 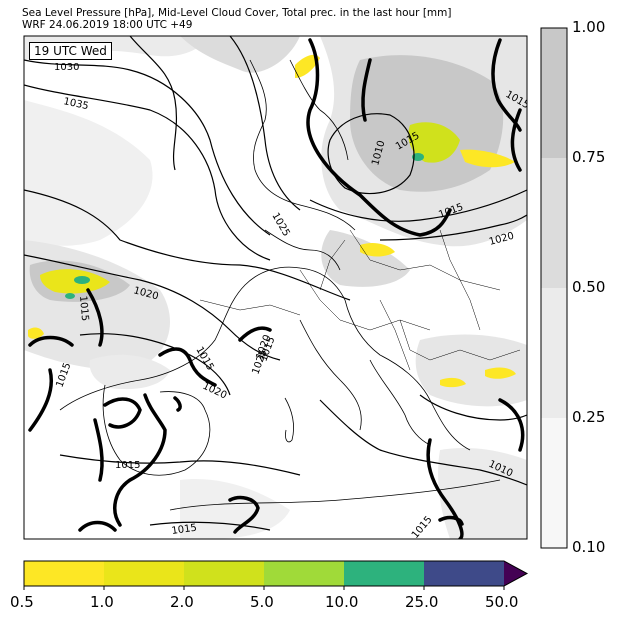 What do you see at coordinates (70, 51) in the screenshot?
I see `time-badge: 19 UTC Wed` at bounding box center [70, 51].